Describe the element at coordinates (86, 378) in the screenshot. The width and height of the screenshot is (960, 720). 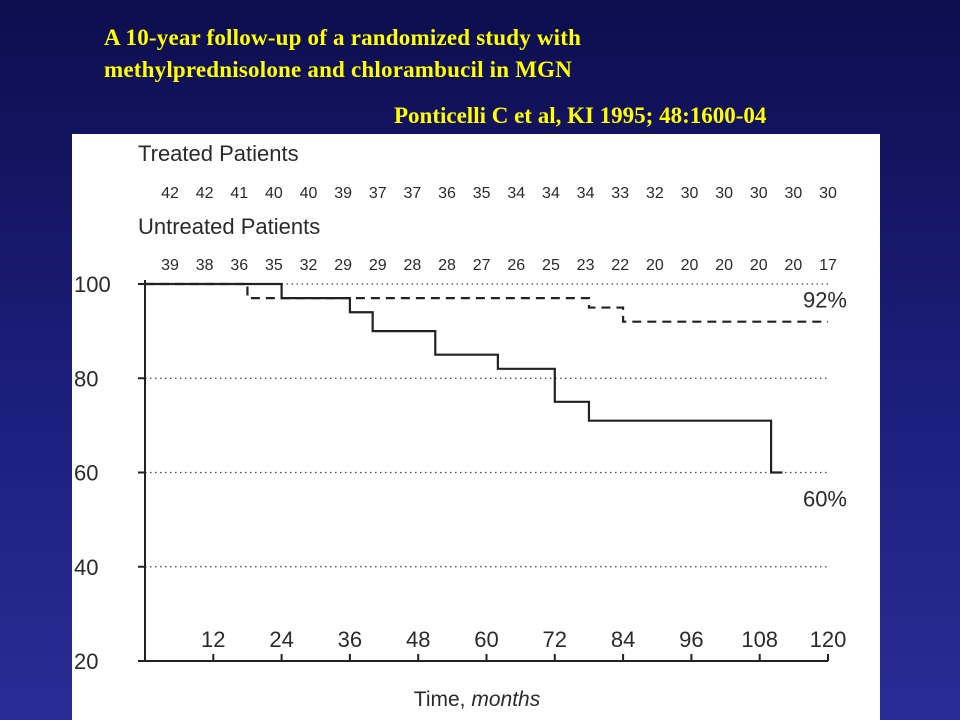
I see `y-tick-label: 80` at that location.